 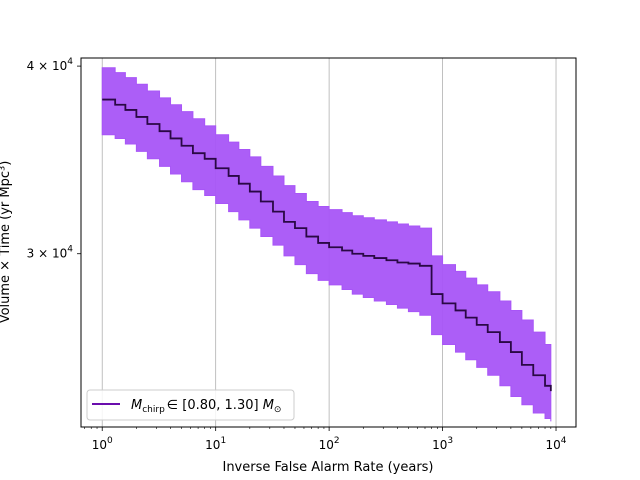 I want to click on y-axis-label: Volume × Time (yr Mpc³), so click(x=6, y=242).